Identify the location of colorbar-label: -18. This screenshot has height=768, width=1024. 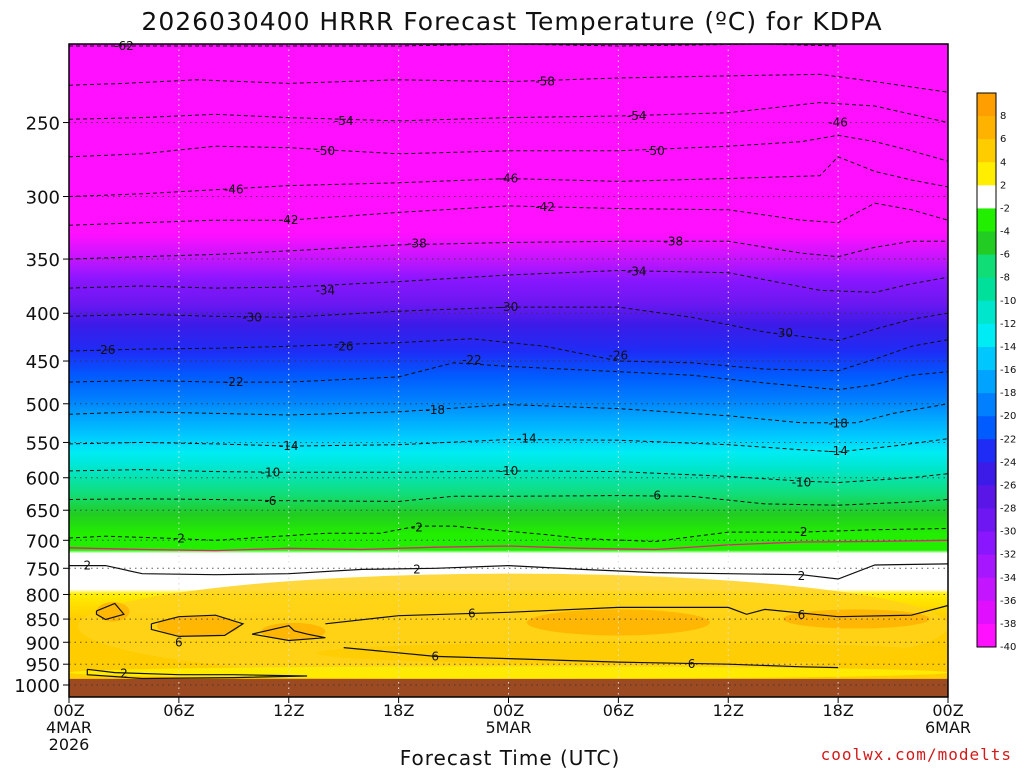
(1008, 393).